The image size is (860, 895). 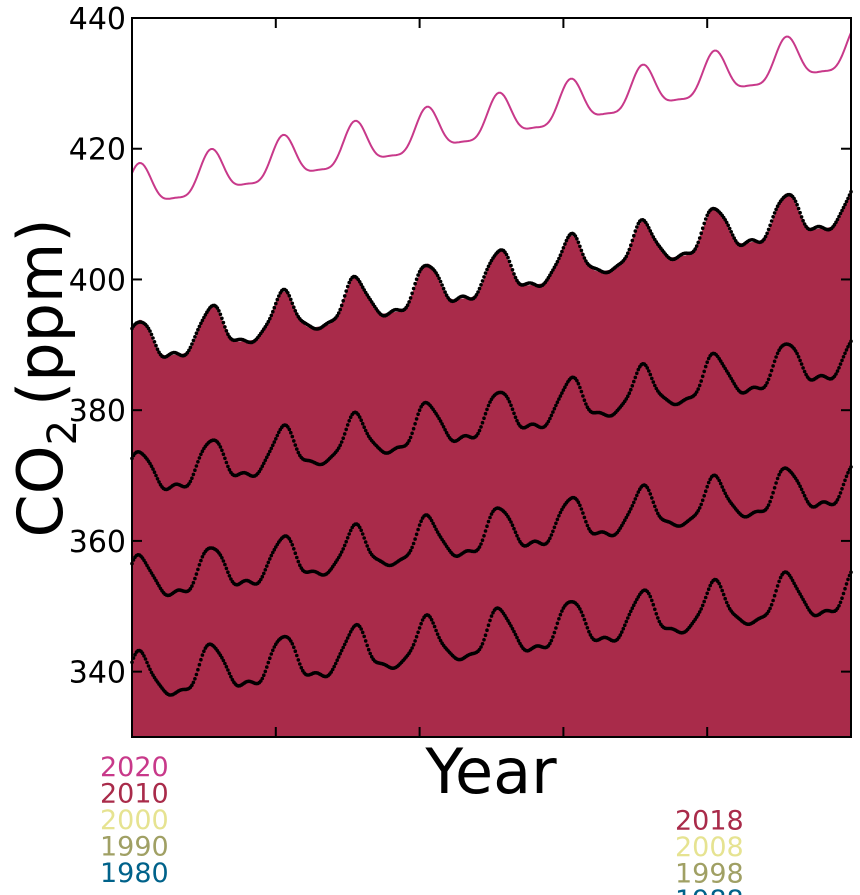 What do you see at coordinates (134, 847) in the screenshot?
I see `legend-start-1990: 1990` at bounding box center [134, 847].